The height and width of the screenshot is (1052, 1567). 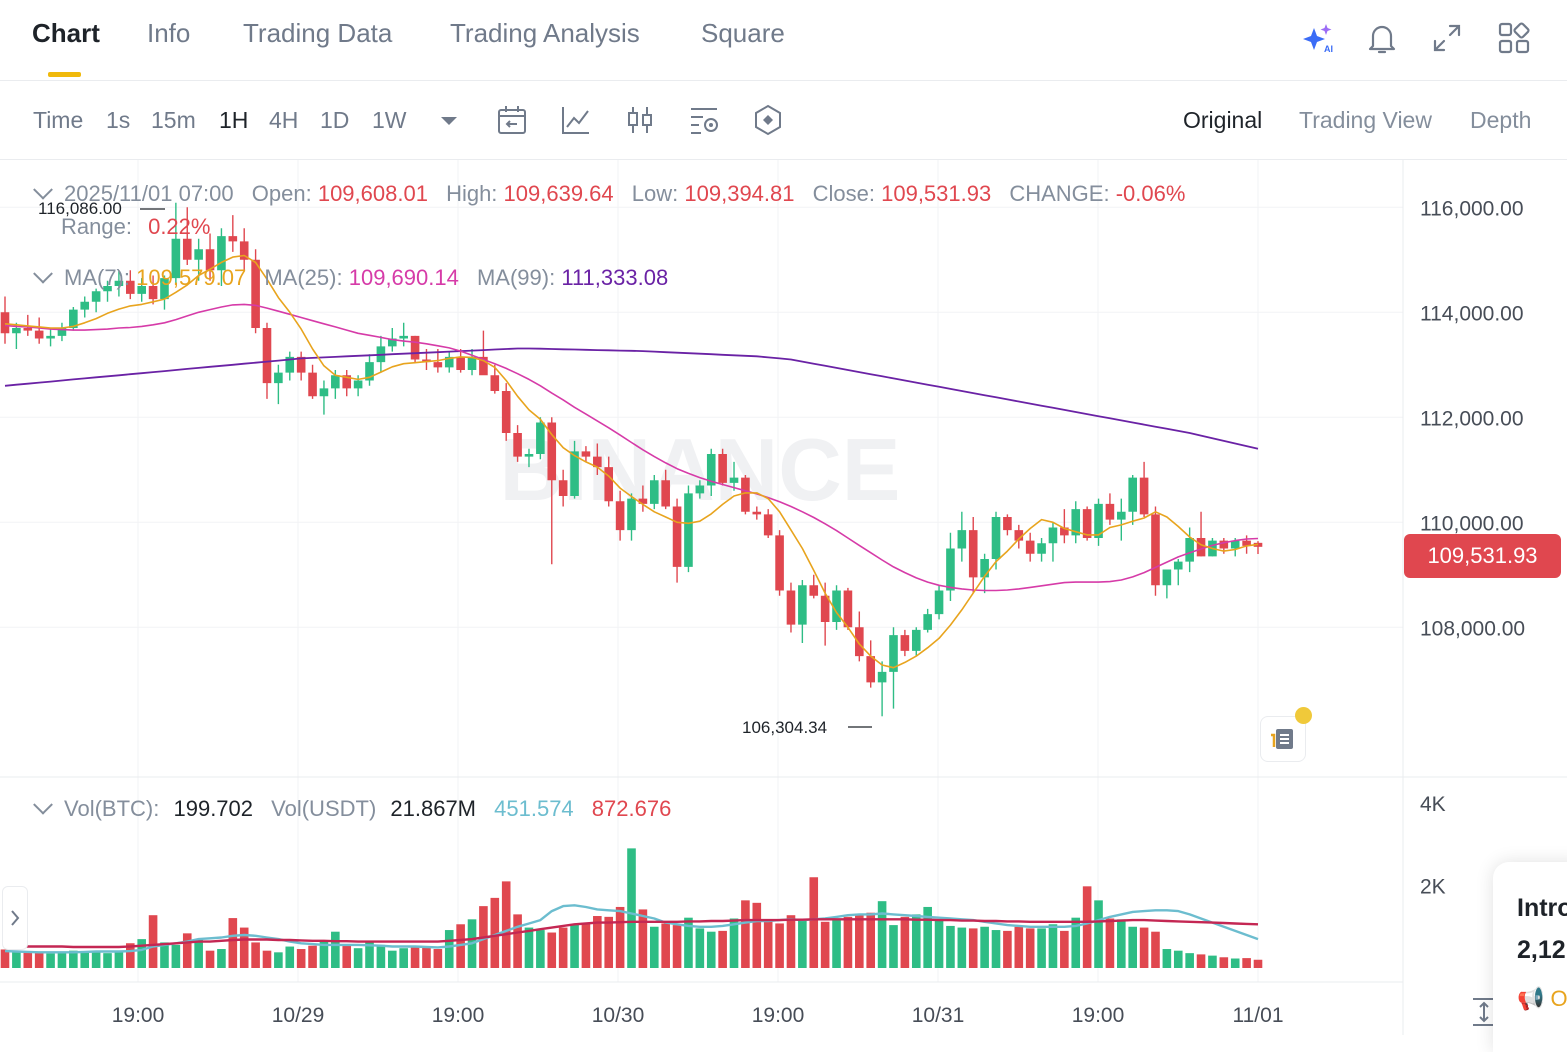 What do you see at coordinates (1223, 120) in the screenshot?
I see `view-original: Original` at bounding box center [1223, 120].